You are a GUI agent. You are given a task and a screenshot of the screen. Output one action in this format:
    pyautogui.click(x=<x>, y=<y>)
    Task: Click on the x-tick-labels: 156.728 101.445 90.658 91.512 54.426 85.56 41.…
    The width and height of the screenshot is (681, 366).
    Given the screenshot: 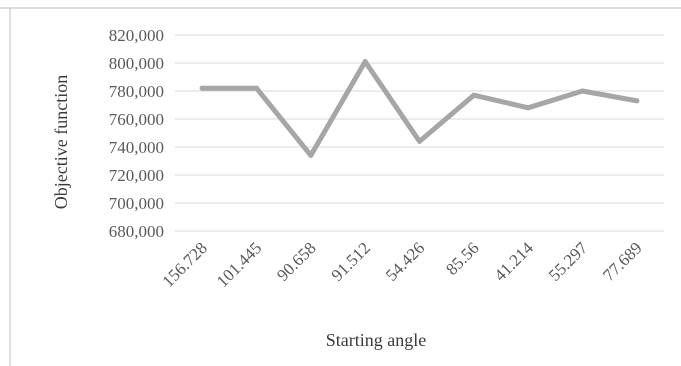 What is the action you would take?
    pyautogui.click(x=401, y=264)
    